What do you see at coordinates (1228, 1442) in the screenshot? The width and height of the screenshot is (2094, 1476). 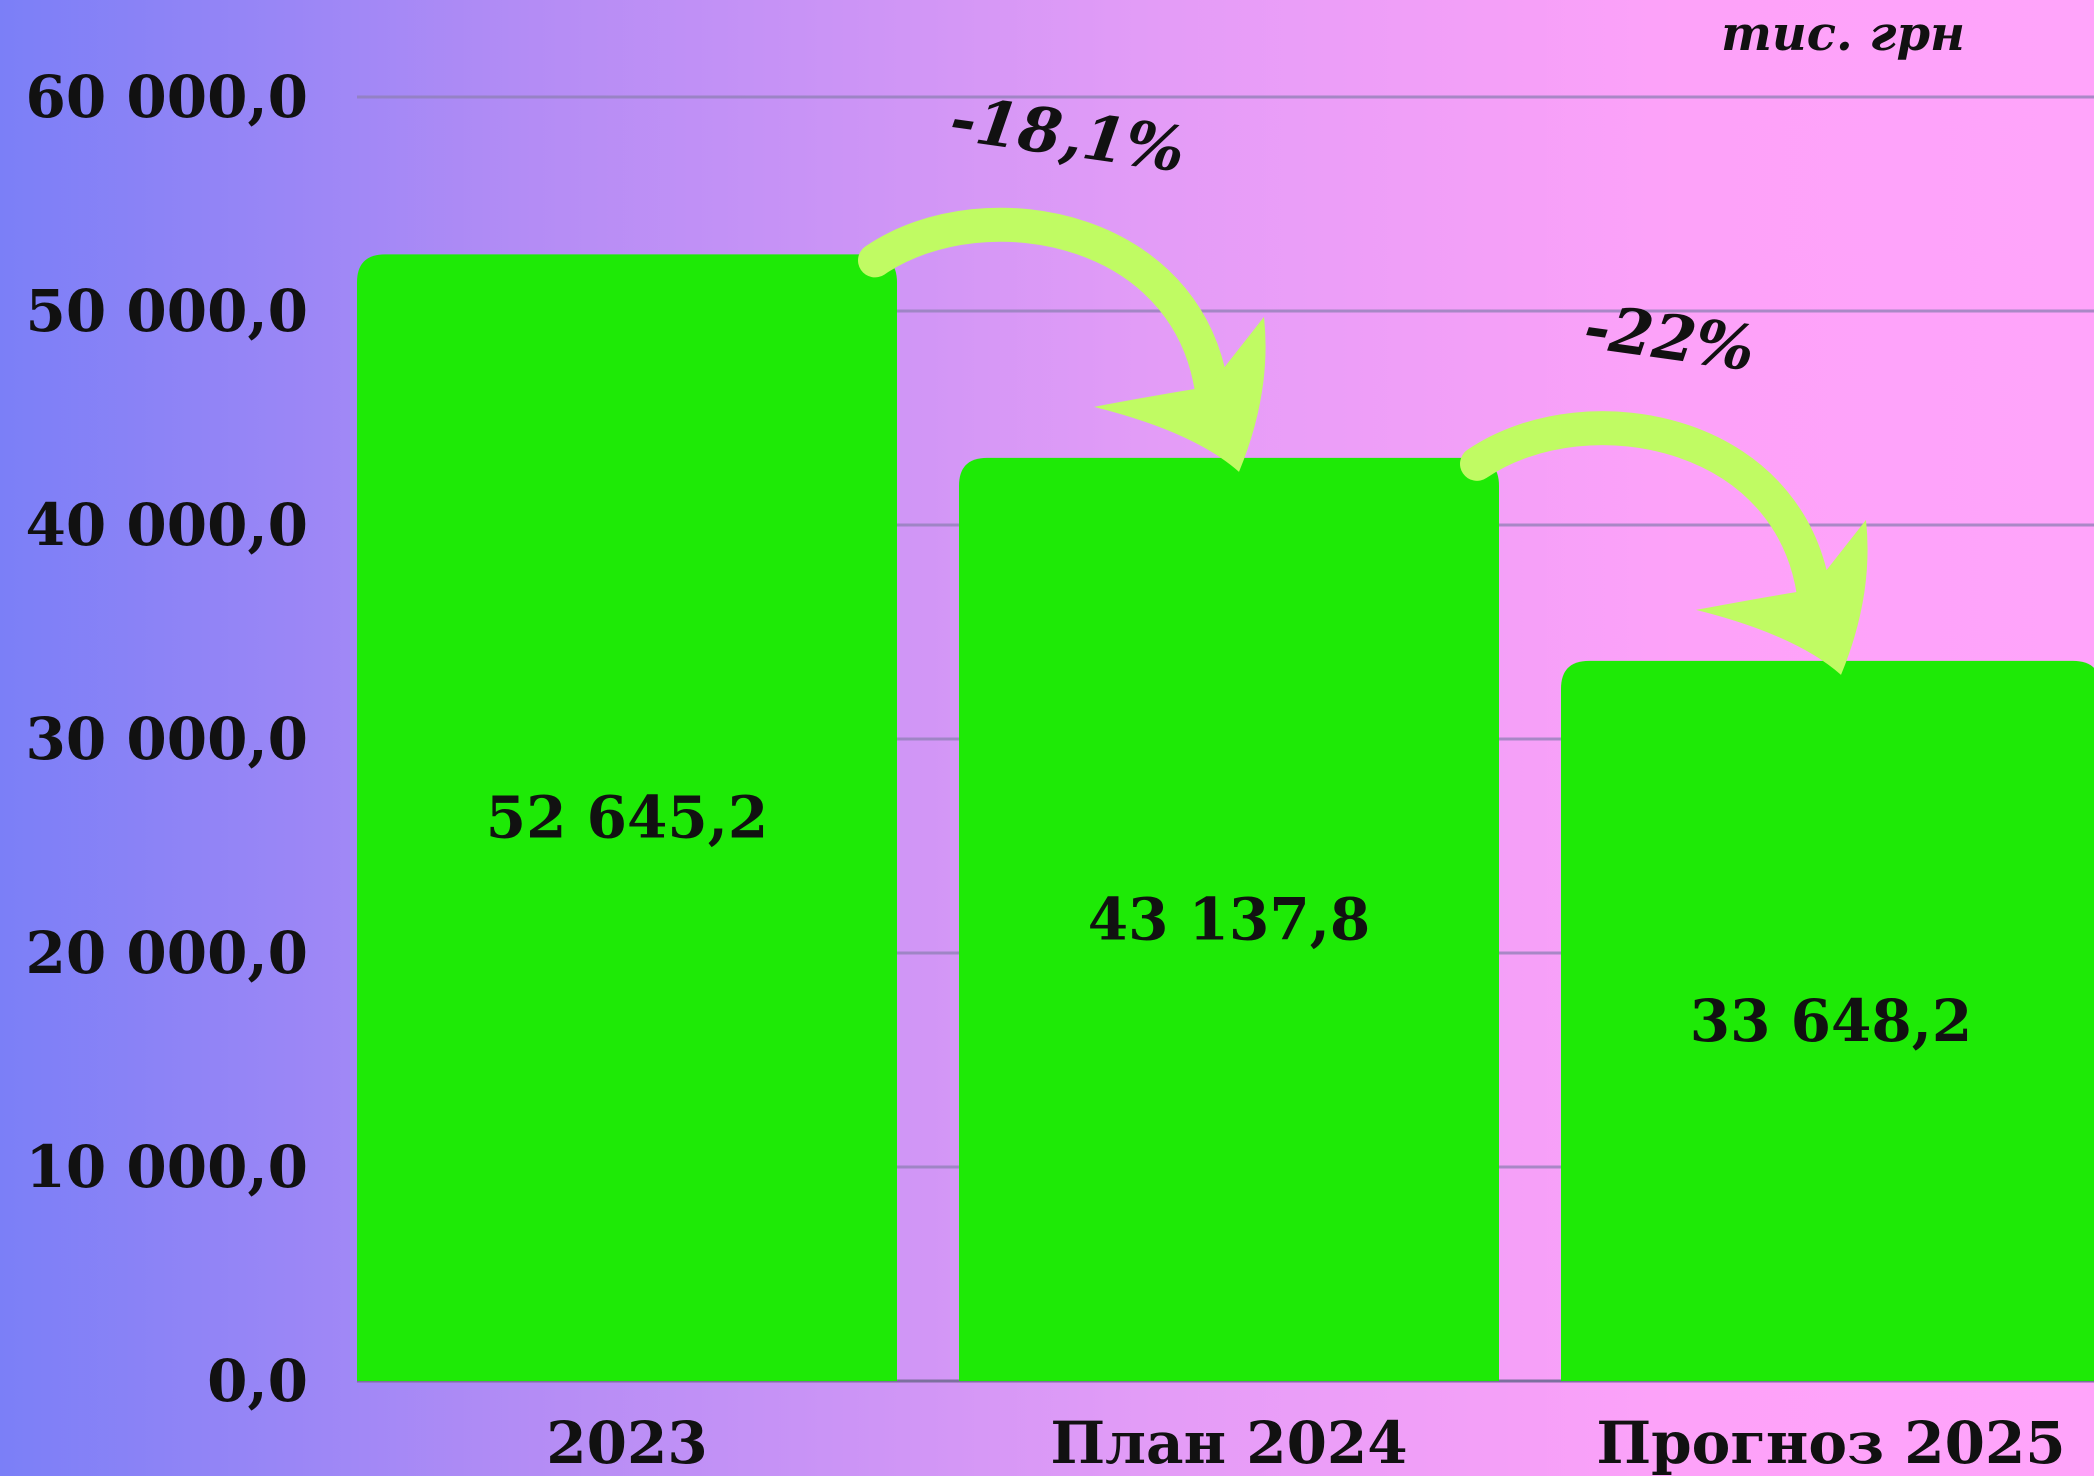 I see `x-category-label: План 2024` at bounding box center [1228, 1442].